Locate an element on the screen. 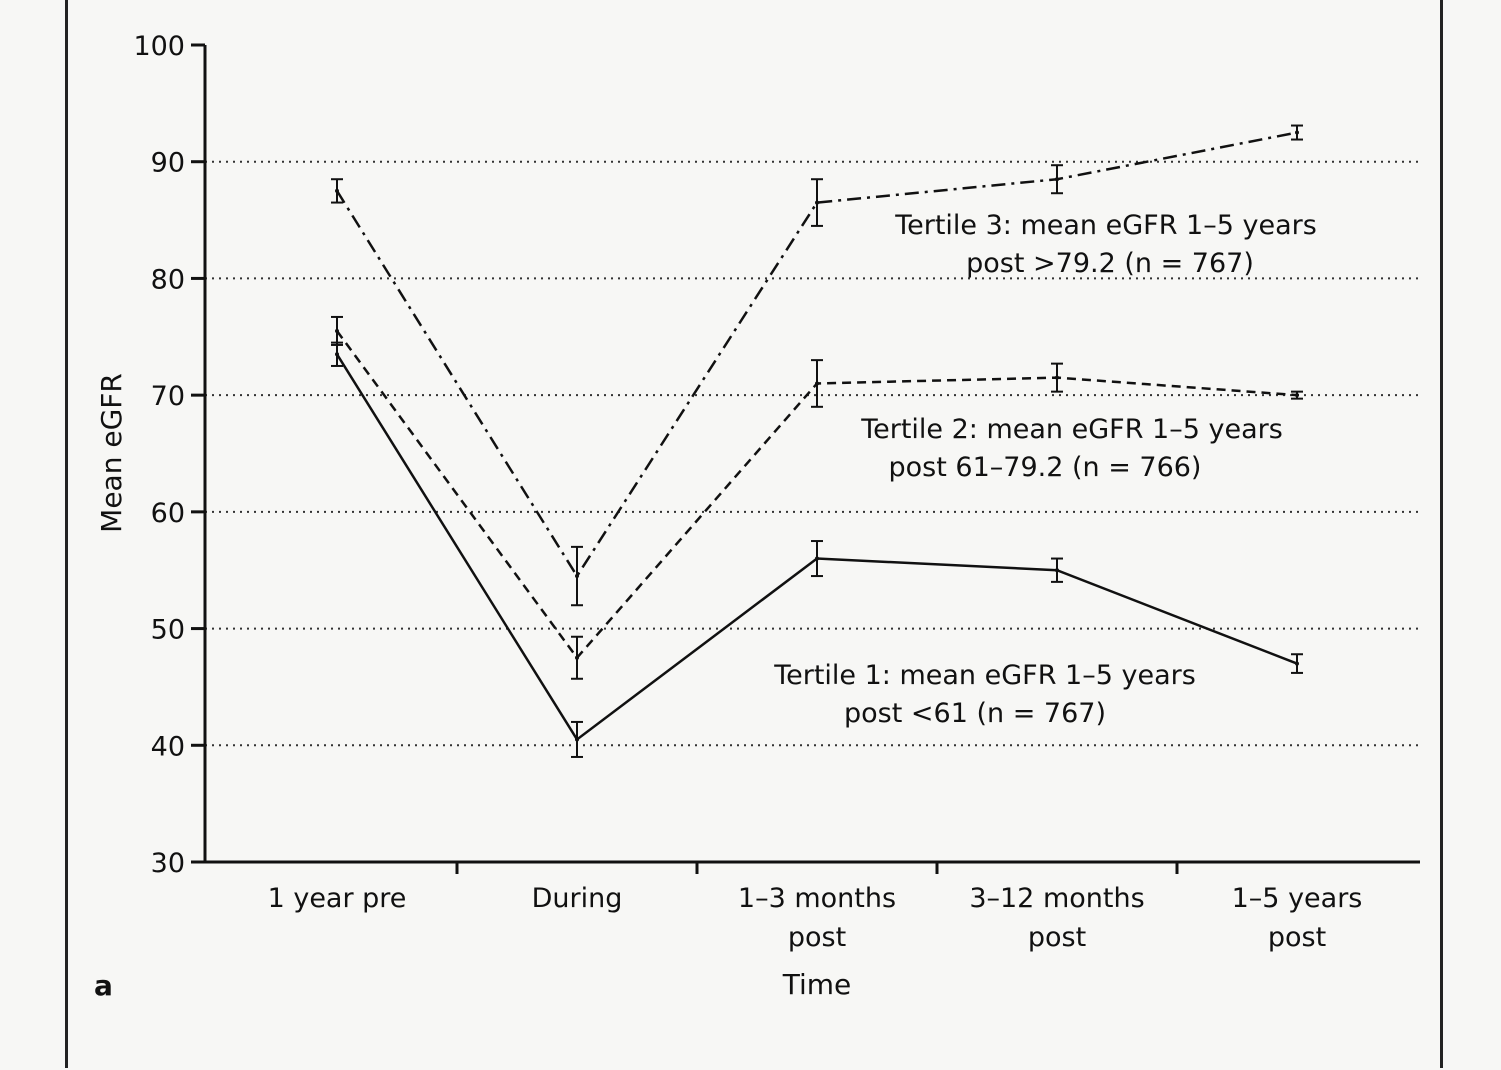 The height and width of the screenshot is (1070, 1501). panel-label: a is located at coordinates (103, 985).